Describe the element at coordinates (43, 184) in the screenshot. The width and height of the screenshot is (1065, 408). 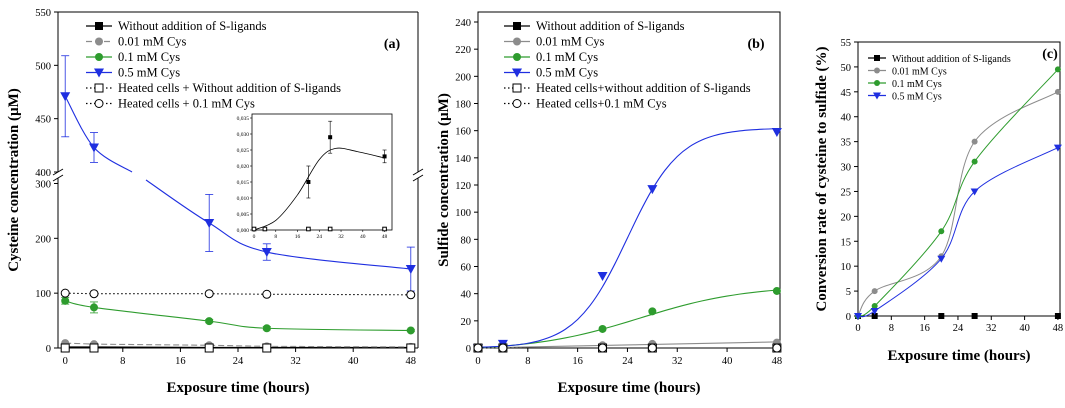
I see `y-tick-label: 300` at that location.